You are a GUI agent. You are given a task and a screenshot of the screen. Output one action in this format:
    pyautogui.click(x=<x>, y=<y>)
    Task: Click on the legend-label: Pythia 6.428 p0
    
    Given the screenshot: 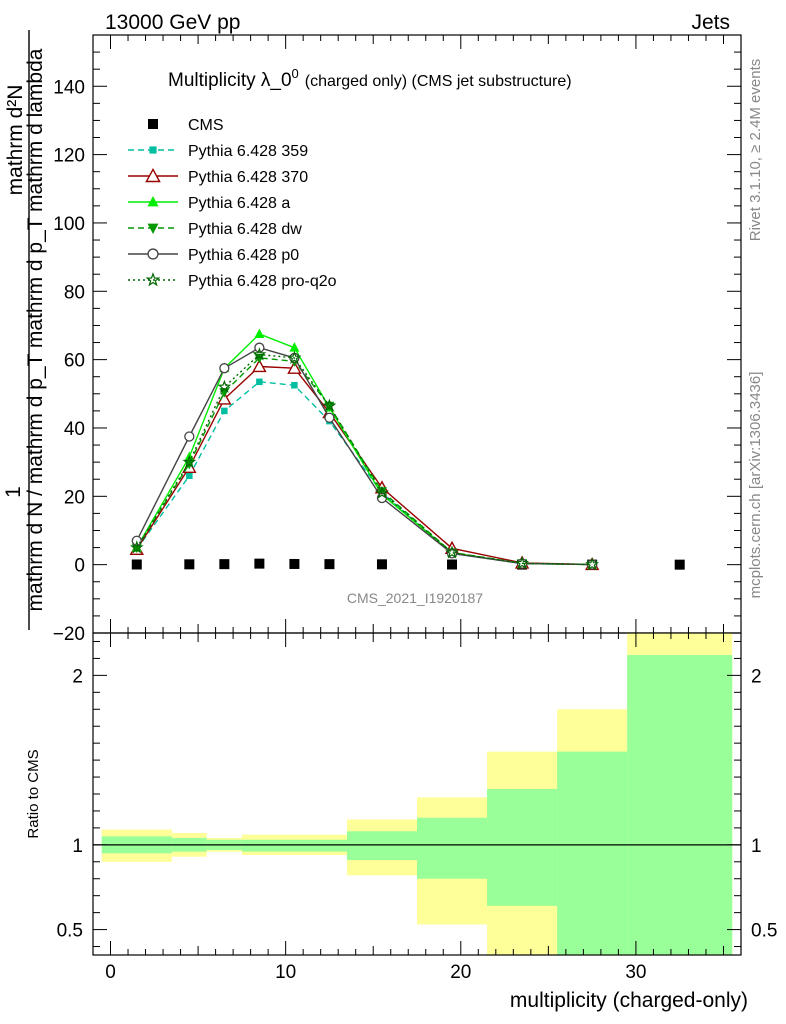 What is the action you would take?
    pyautogui.click(x=243, y=255)
    